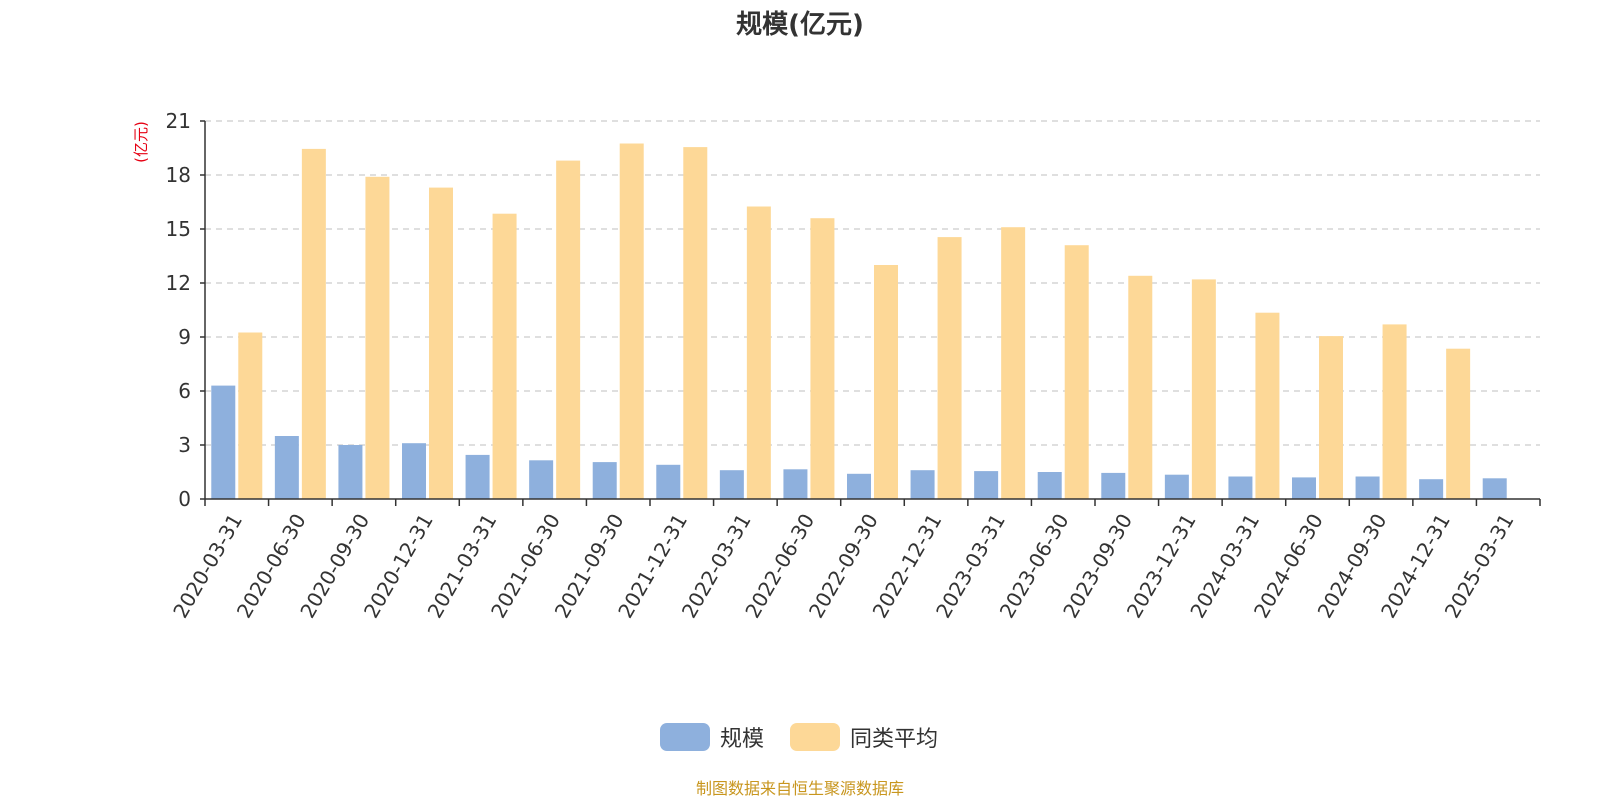 This screenshot has height=800, width=1600. I want to click on chart-title: 规模(亿元), so click(800, 25).